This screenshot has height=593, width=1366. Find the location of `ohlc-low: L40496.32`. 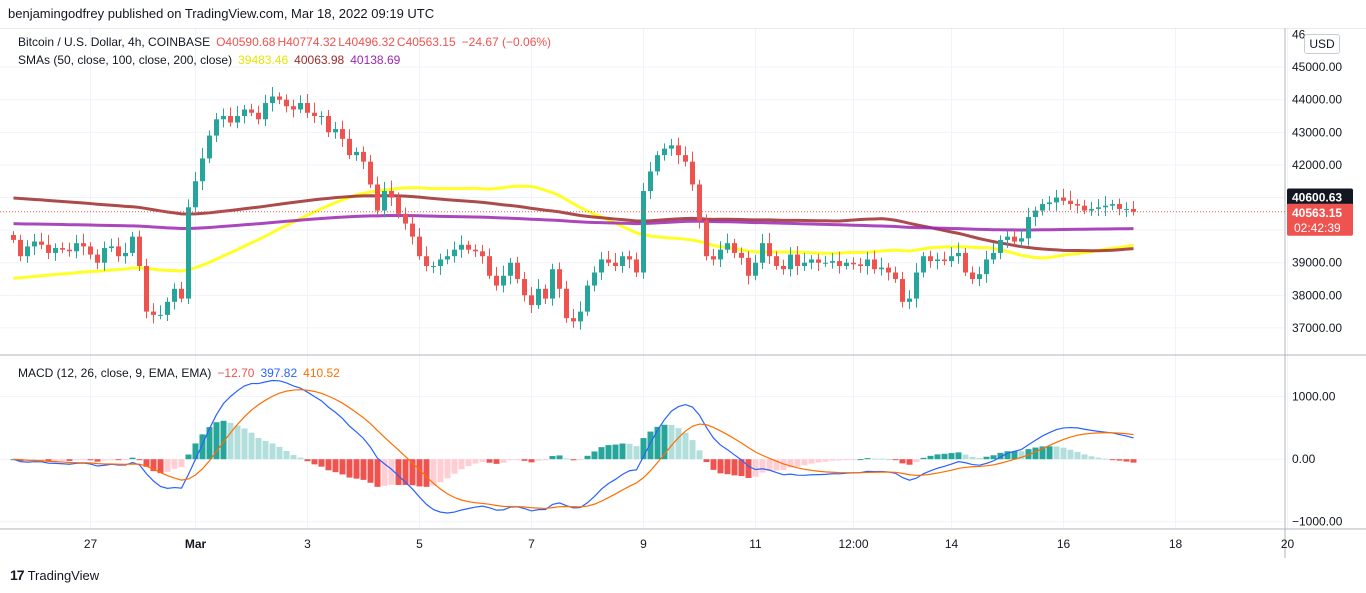

ohlc-low: L40496.32 is located at coordinates (366, 42).